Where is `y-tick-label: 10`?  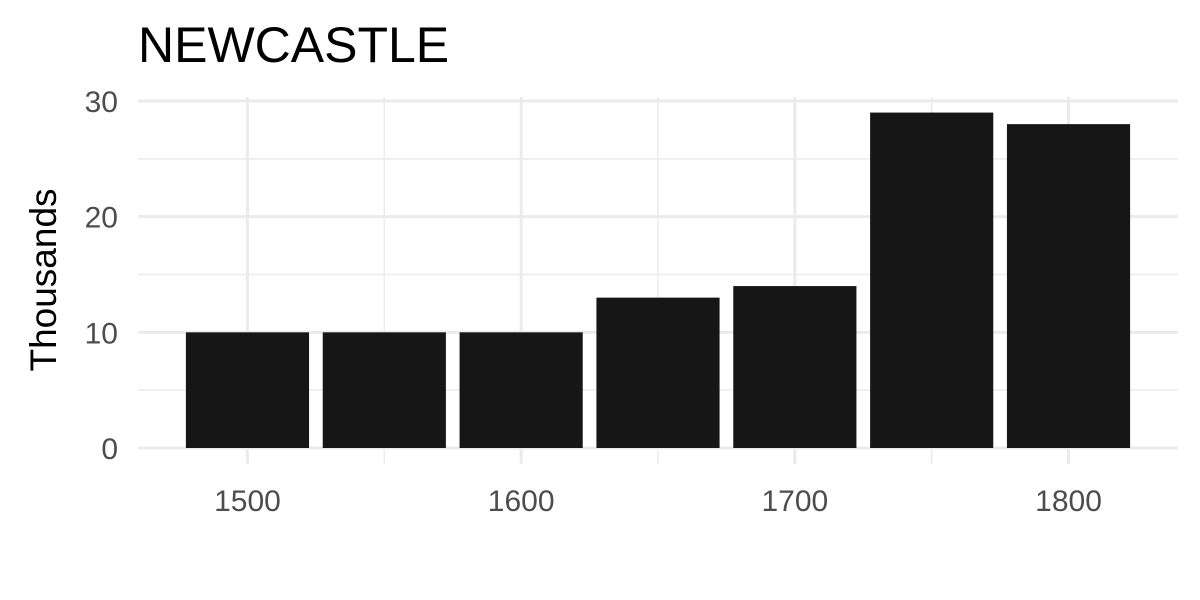 y-tick-label: 10 is located at coordinates (101, 333).